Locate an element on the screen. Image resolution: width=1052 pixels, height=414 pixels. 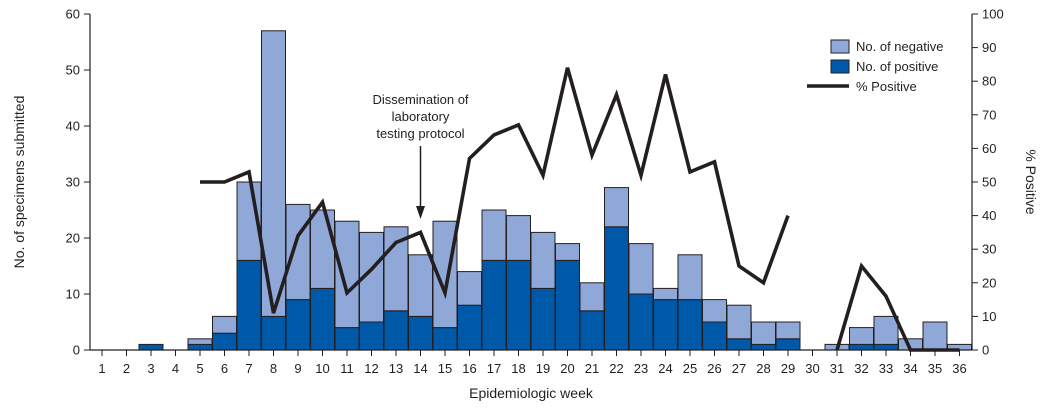
x-tick-label-20: 20 is located at coordinates (567, 368).